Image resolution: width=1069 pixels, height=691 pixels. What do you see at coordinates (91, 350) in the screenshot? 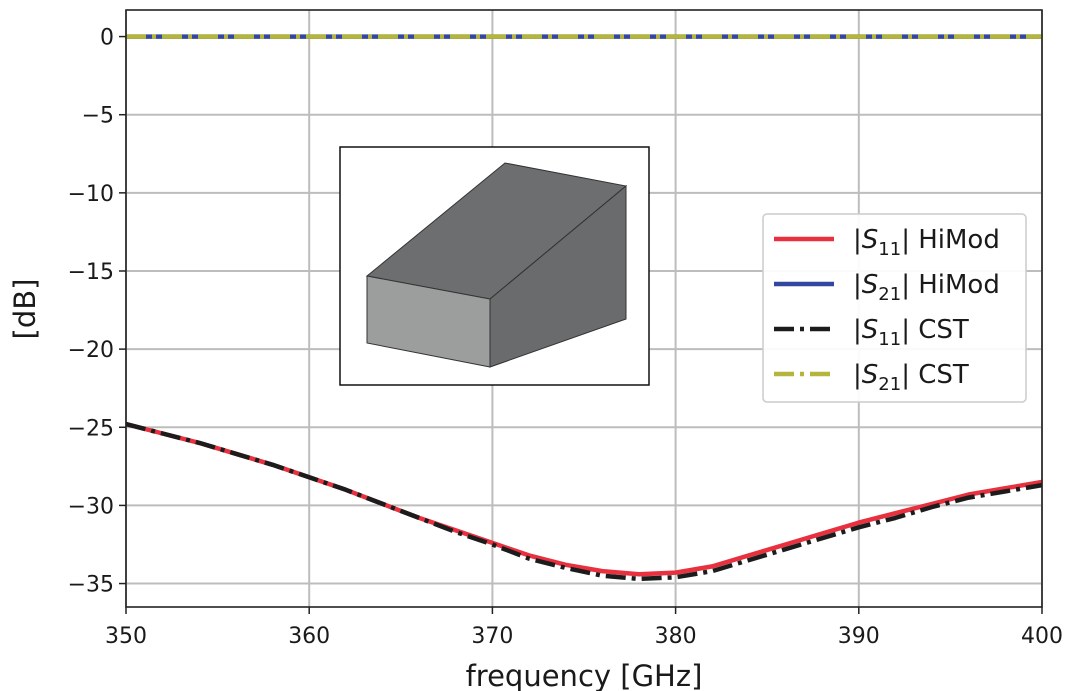
I see `y-tick-label: −20` at bounding box center [91, 350].